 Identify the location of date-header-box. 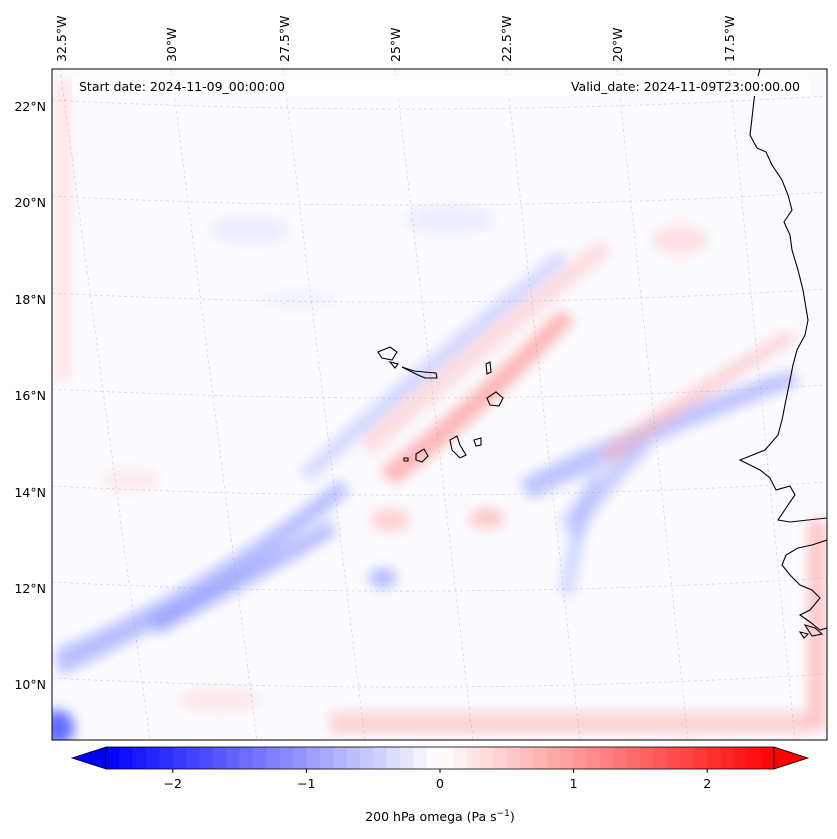
(440, 86).